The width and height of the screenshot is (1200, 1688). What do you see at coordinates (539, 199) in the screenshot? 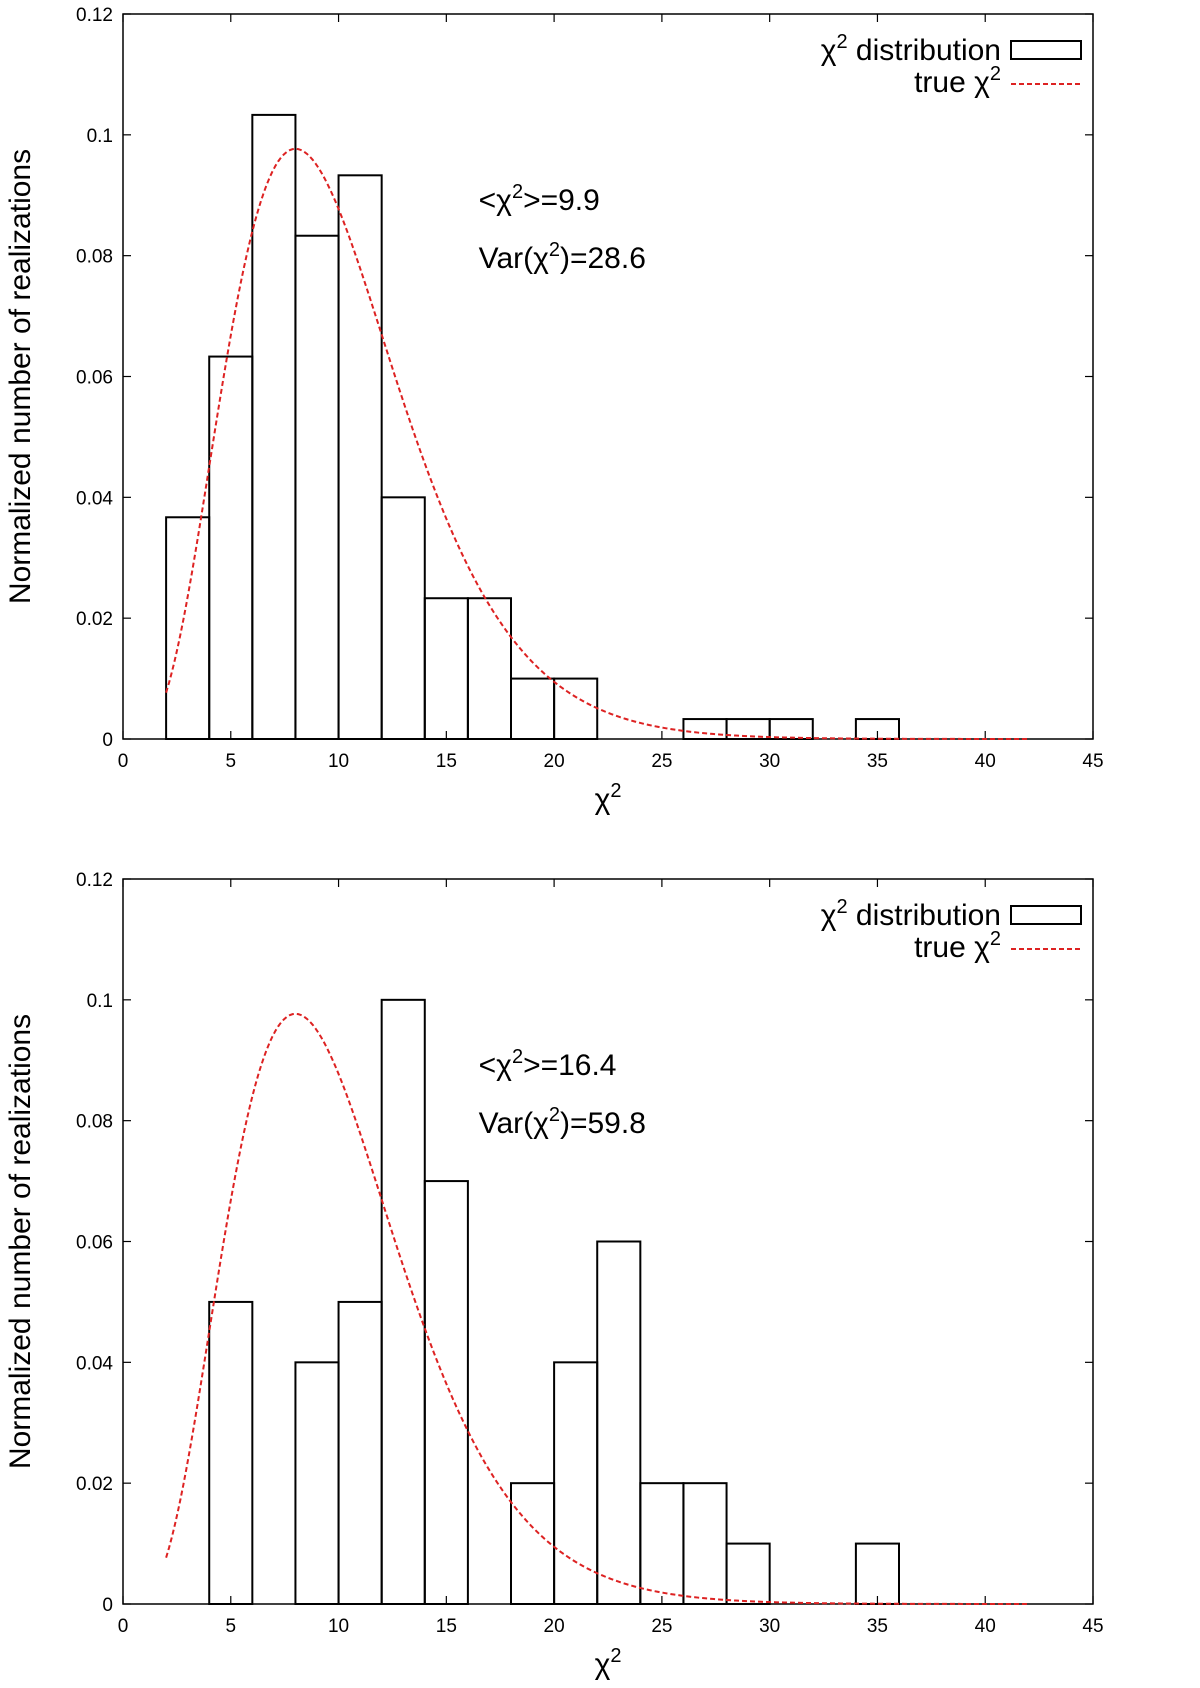
I see `stat-annotation: <χ2>=9.9` at bounding box center [539, 199].